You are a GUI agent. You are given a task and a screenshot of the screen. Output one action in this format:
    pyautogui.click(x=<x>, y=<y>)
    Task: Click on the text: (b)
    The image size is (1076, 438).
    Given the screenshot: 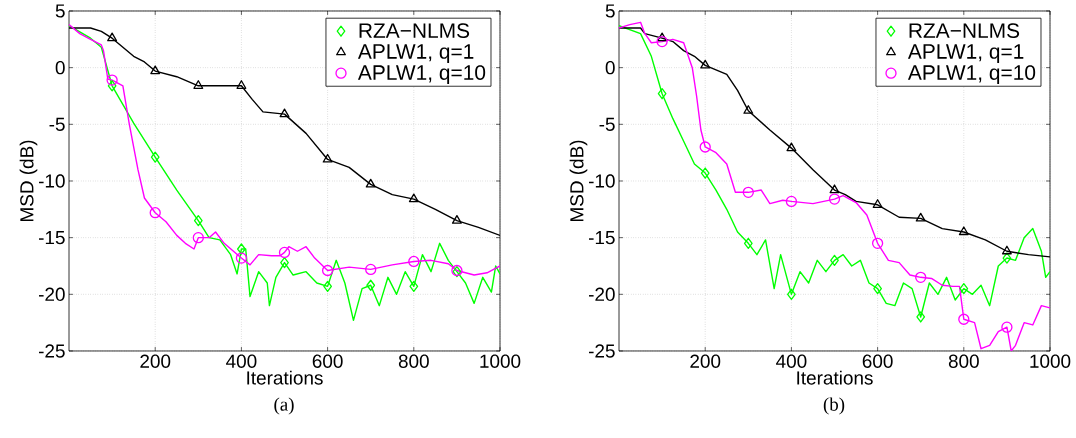 What is the action you would take?
    pyautogui.click(x=834, y=406)
    